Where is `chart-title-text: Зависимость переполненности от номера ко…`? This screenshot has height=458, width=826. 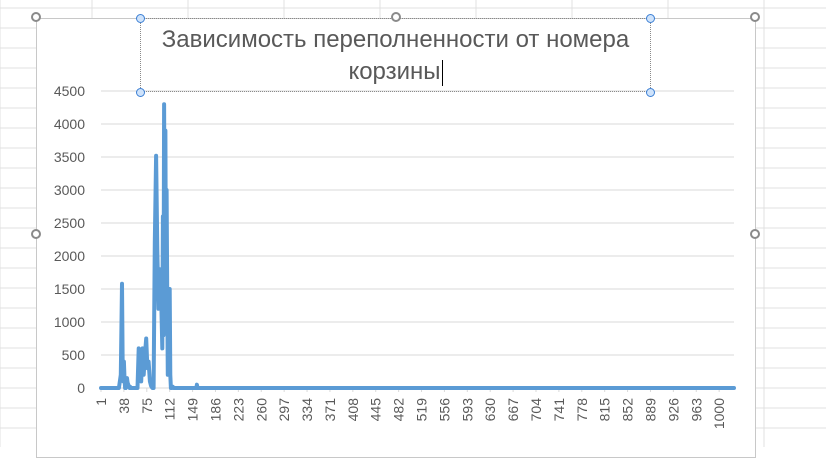
chart-title-text: Зависимость переполненности от номера ко… is located at coordinates (395, 55).